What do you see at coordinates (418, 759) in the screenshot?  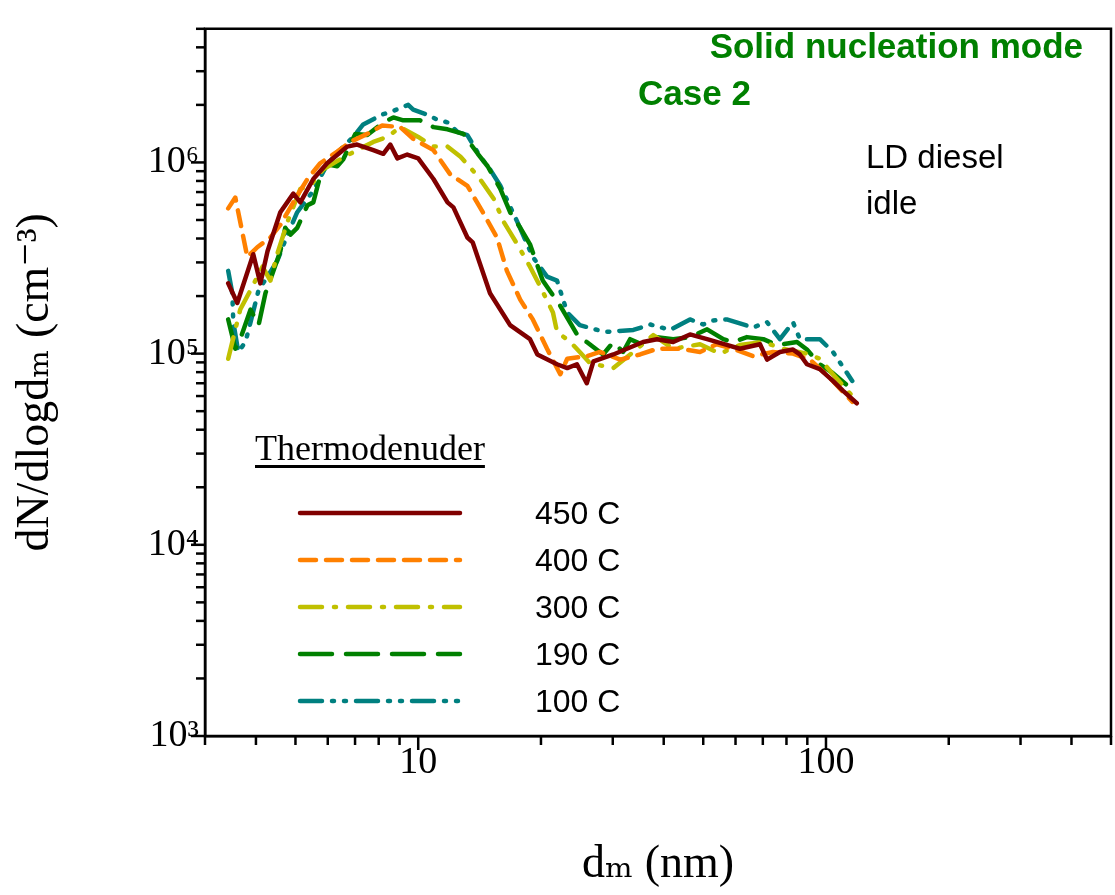 I see `x-tick-label: 10` at bounding box center [418, 759].